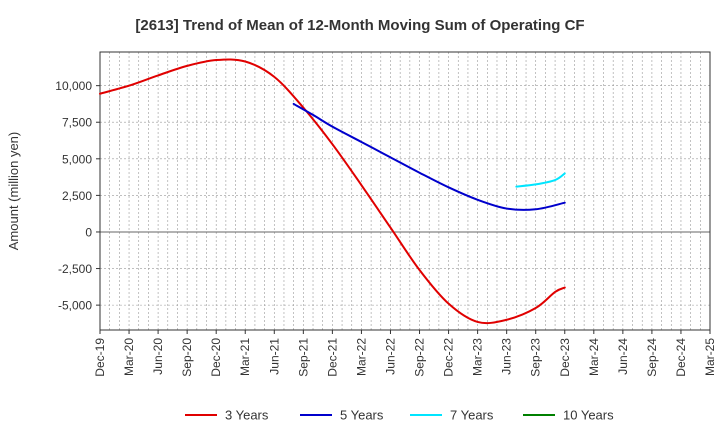 The image size is (720, 445). I want to click on x-tick-label: Sep-24, so click(652, 357).